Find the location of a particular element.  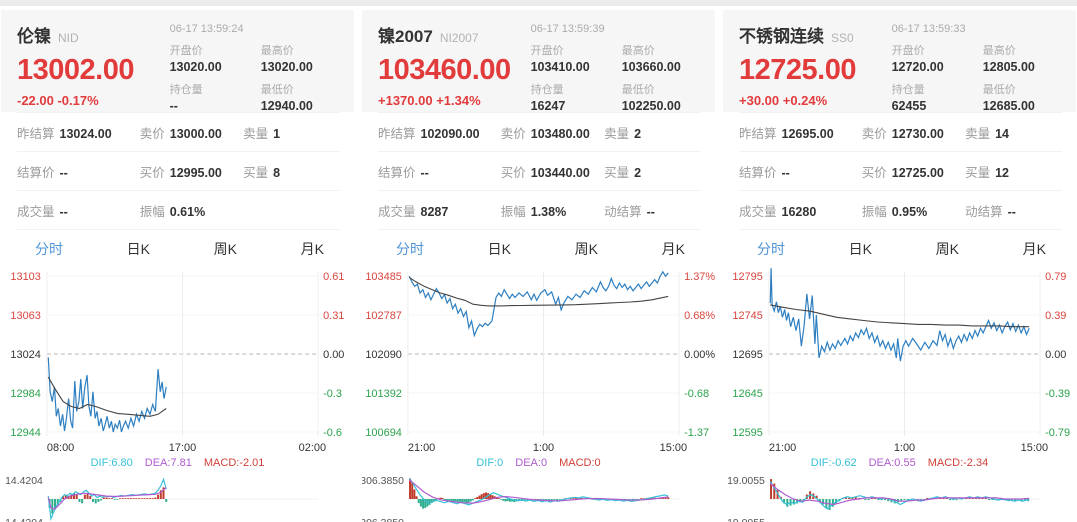

macd-chart: 306.3850 306.3850 is located at coordinates (537, 496).